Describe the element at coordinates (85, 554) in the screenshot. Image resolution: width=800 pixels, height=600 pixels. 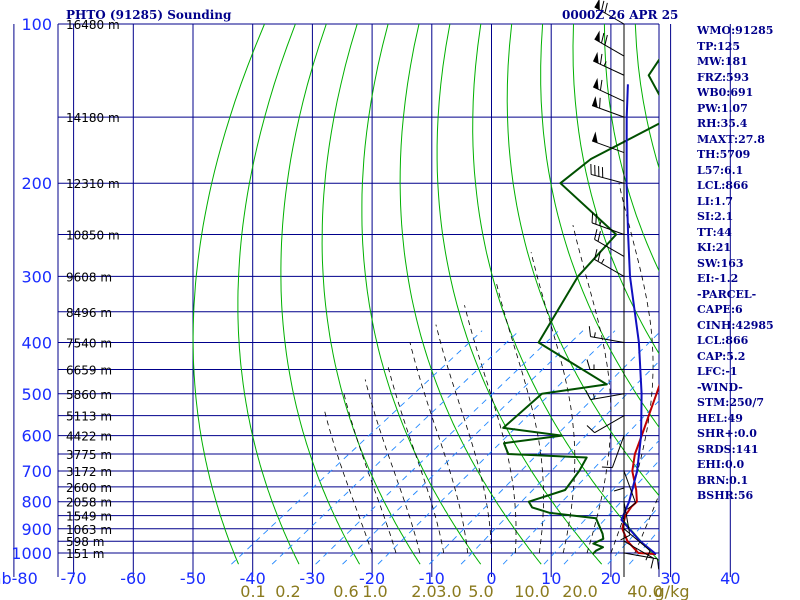
I see `height-label: 151 m` at that location.